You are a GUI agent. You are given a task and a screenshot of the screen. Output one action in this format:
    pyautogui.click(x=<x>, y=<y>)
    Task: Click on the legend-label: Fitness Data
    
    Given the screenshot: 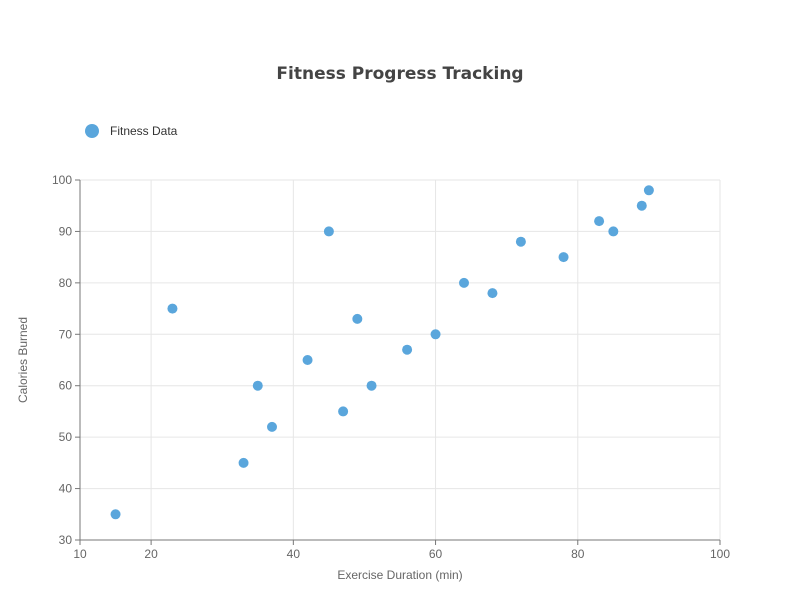 What is the action you would take?
    pyautogui.click(x=144, y=131)
    